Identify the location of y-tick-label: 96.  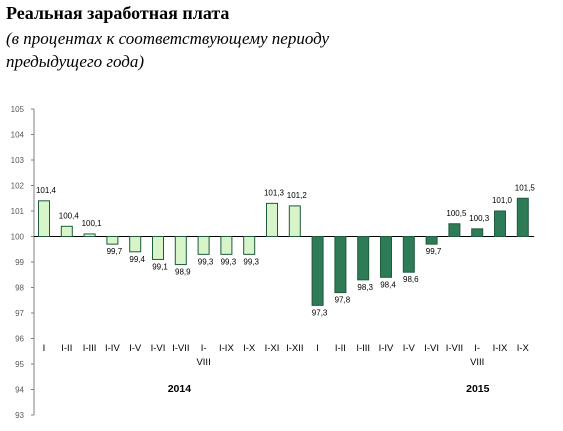
(19, 339).